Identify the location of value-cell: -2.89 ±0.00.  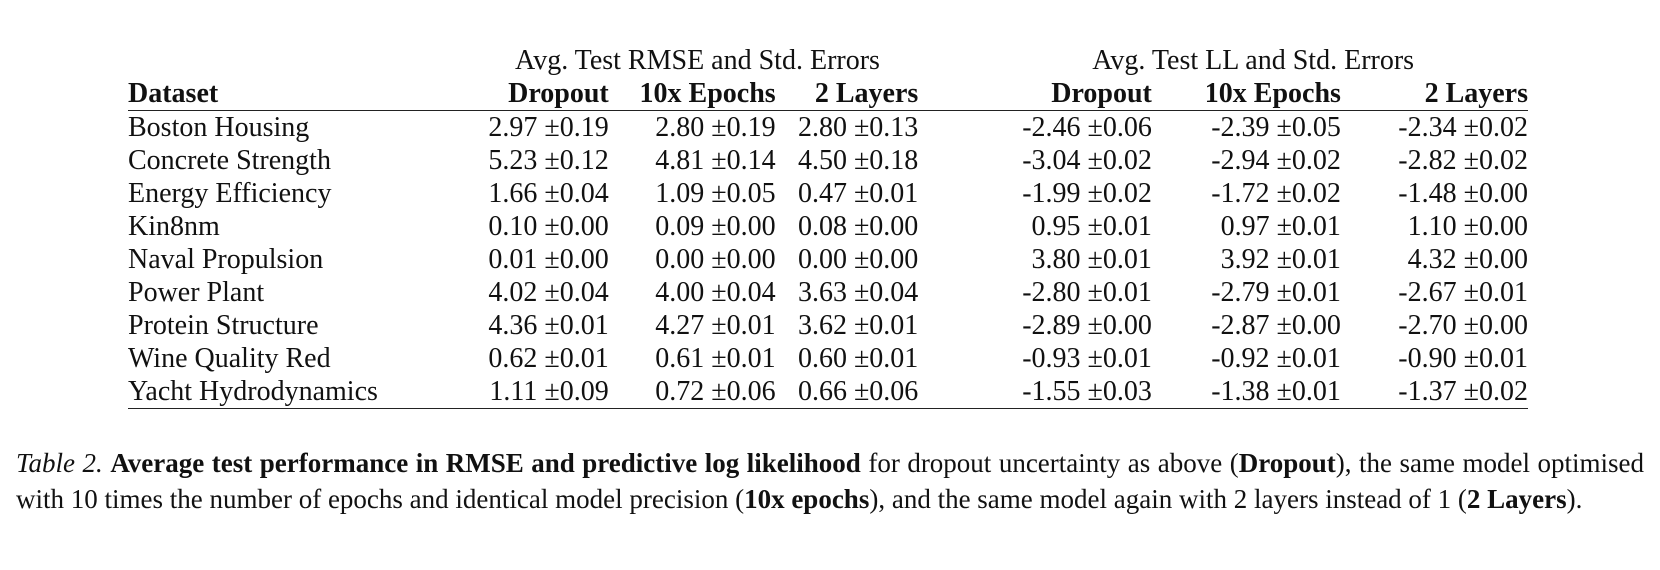
(1087, 325).